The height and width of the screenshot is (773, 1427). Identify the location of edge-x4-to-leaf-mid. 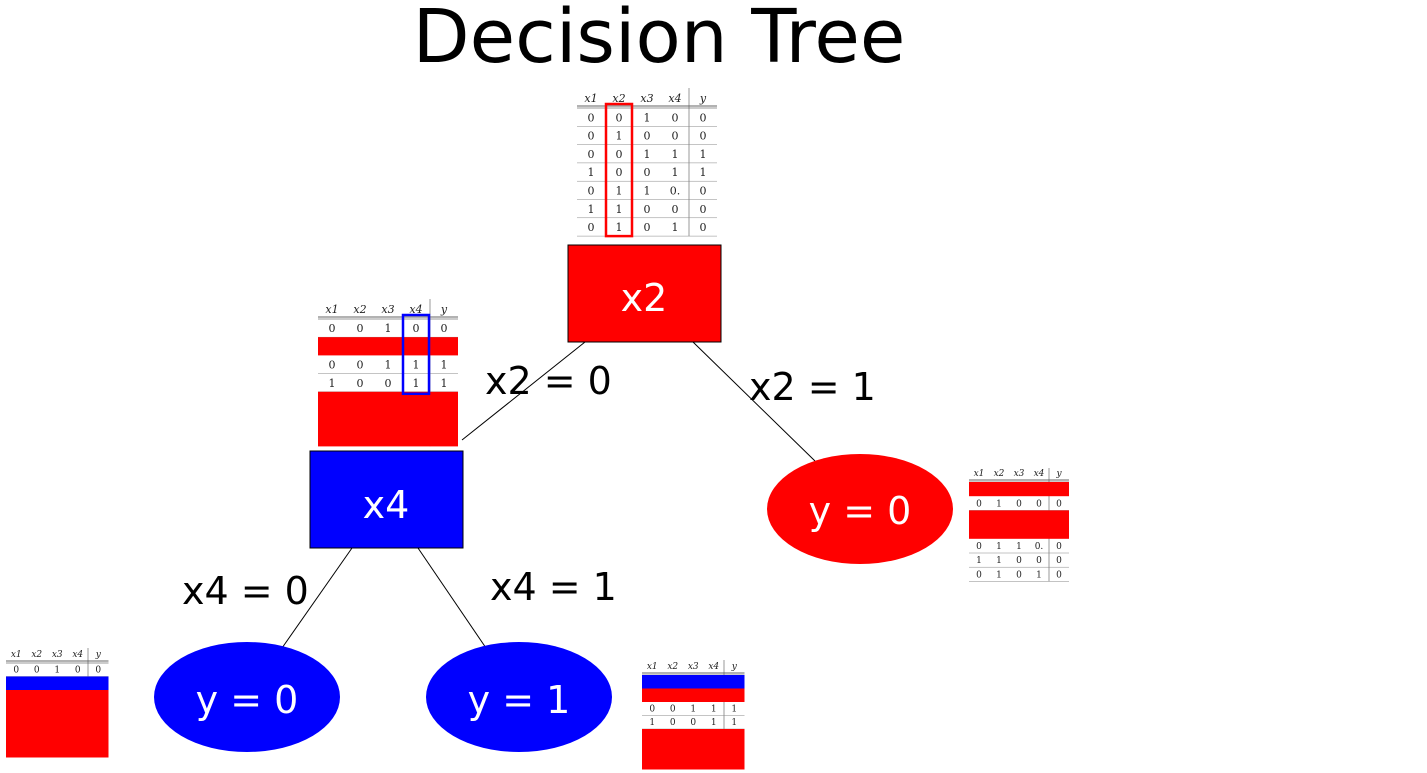
(452, 598).